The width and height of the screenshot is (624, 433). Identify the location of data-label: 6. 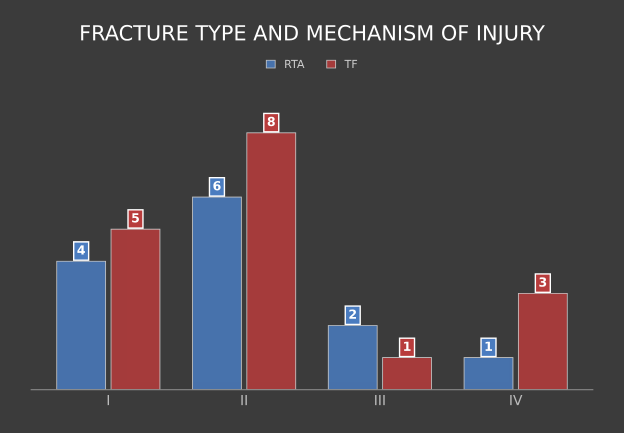
(217, 185).